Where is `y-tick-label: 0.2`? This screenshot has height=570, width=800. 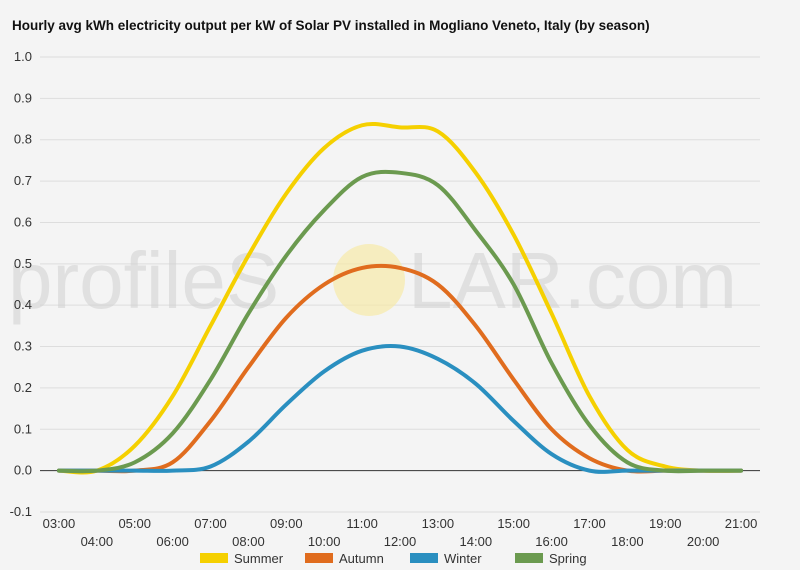
y-tick-label: 0.2 is located at coordinates (23, 387).